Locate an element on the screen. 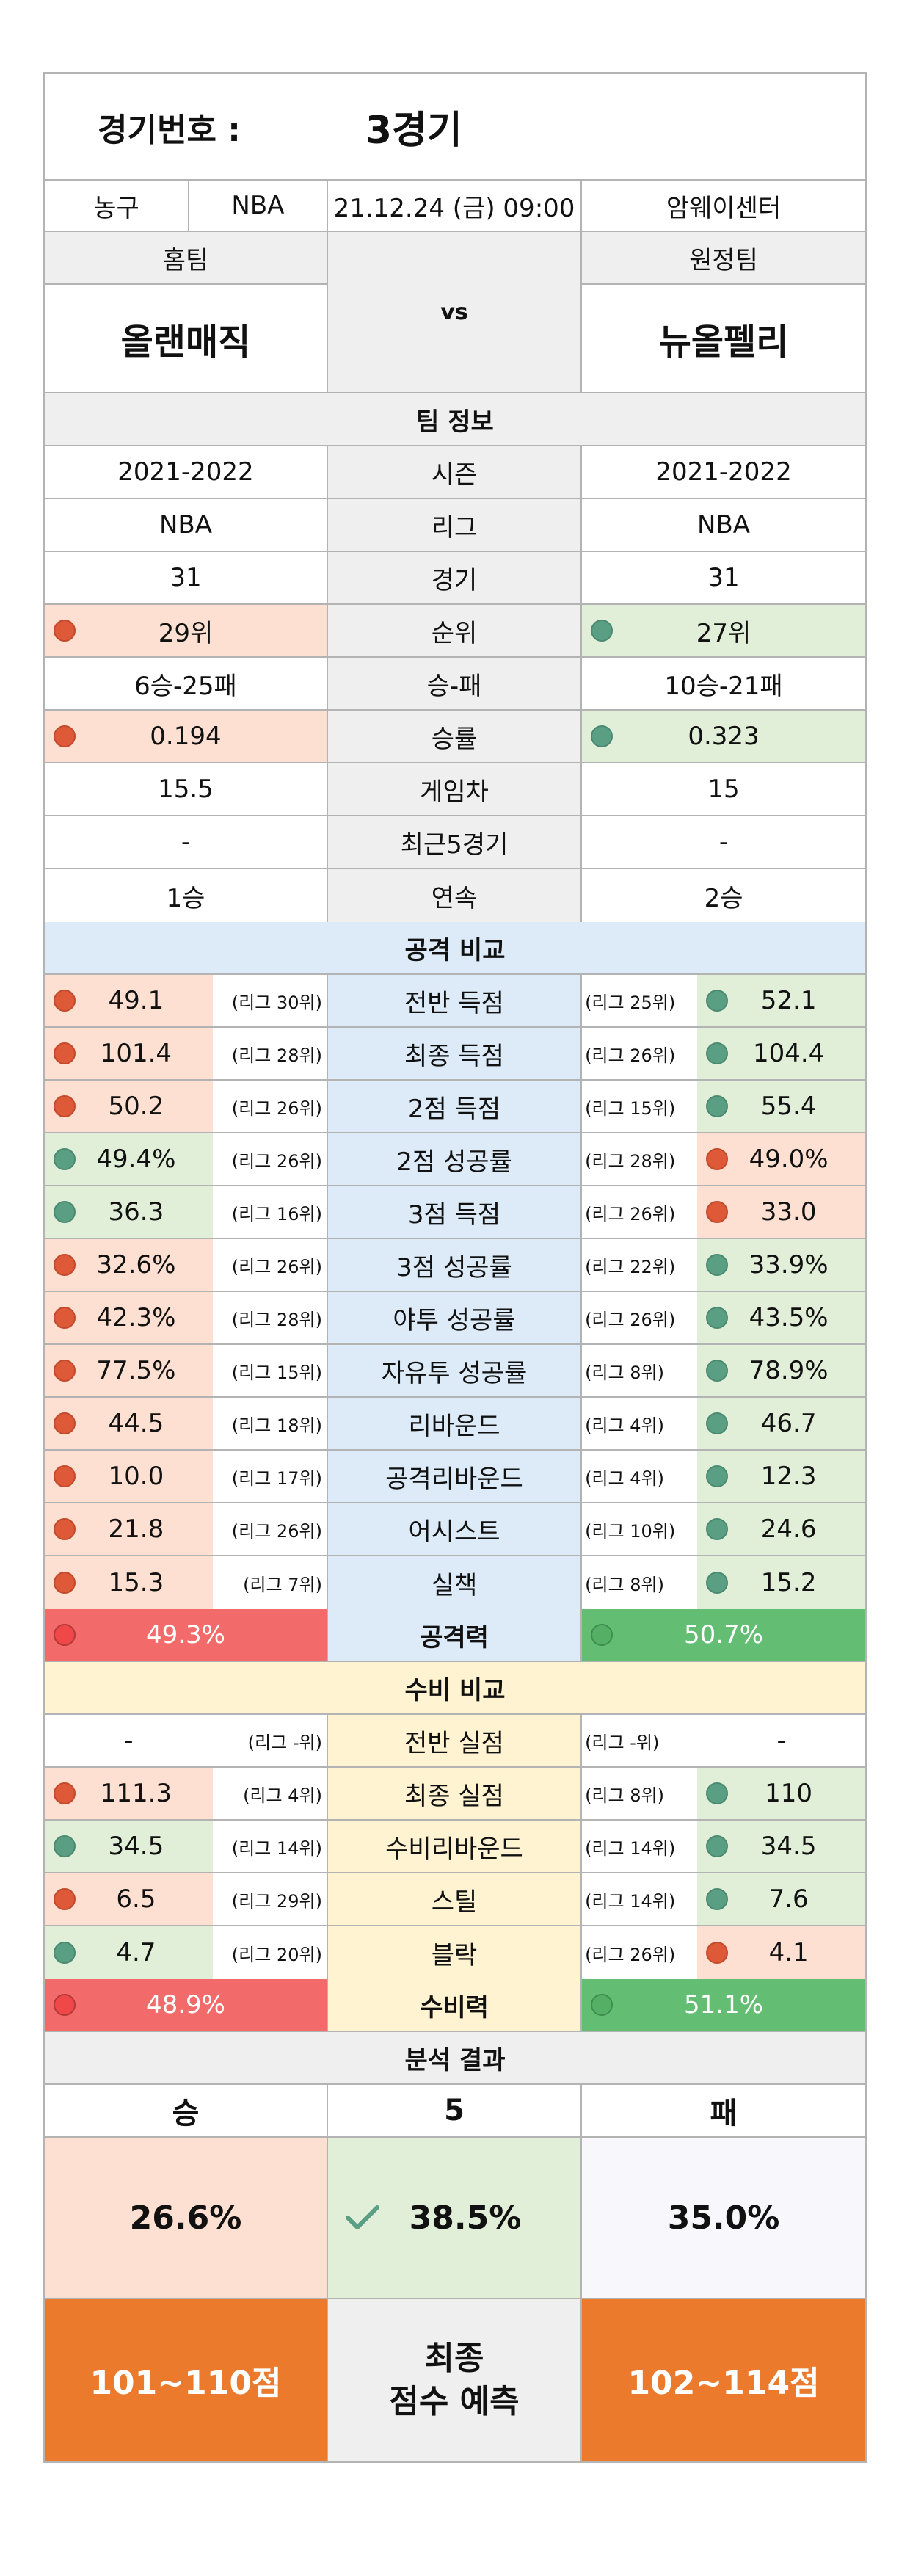  offense-row: 49.4% (리그 26위) 2점 성공률 (리그 28위) 49.0% is located at coordinates (455, 1159).